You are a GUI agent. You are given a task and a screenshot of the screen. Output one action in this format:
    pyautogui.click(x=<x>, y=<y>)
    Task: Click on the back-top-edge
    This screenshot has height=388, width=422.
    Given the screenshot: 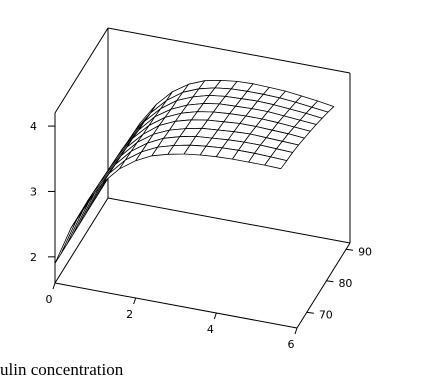 What is the action you would take?
    pyautogui.click(x=229, y=50)
    